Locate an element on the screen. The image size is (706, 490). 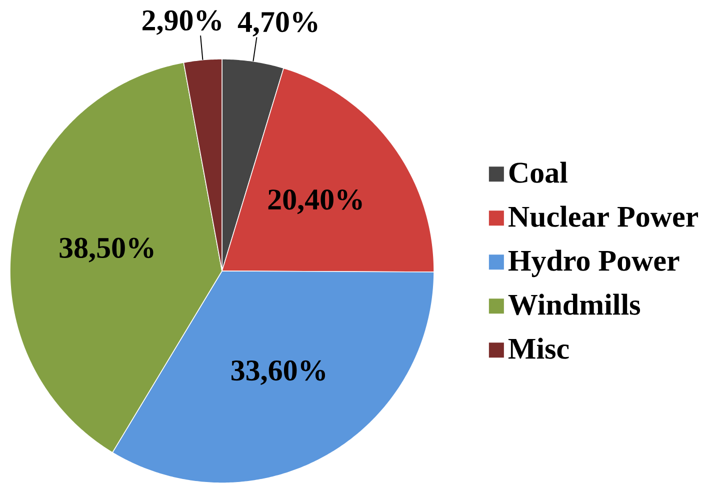
legend-label: Hydro Power is located at coordinates (594, 264).